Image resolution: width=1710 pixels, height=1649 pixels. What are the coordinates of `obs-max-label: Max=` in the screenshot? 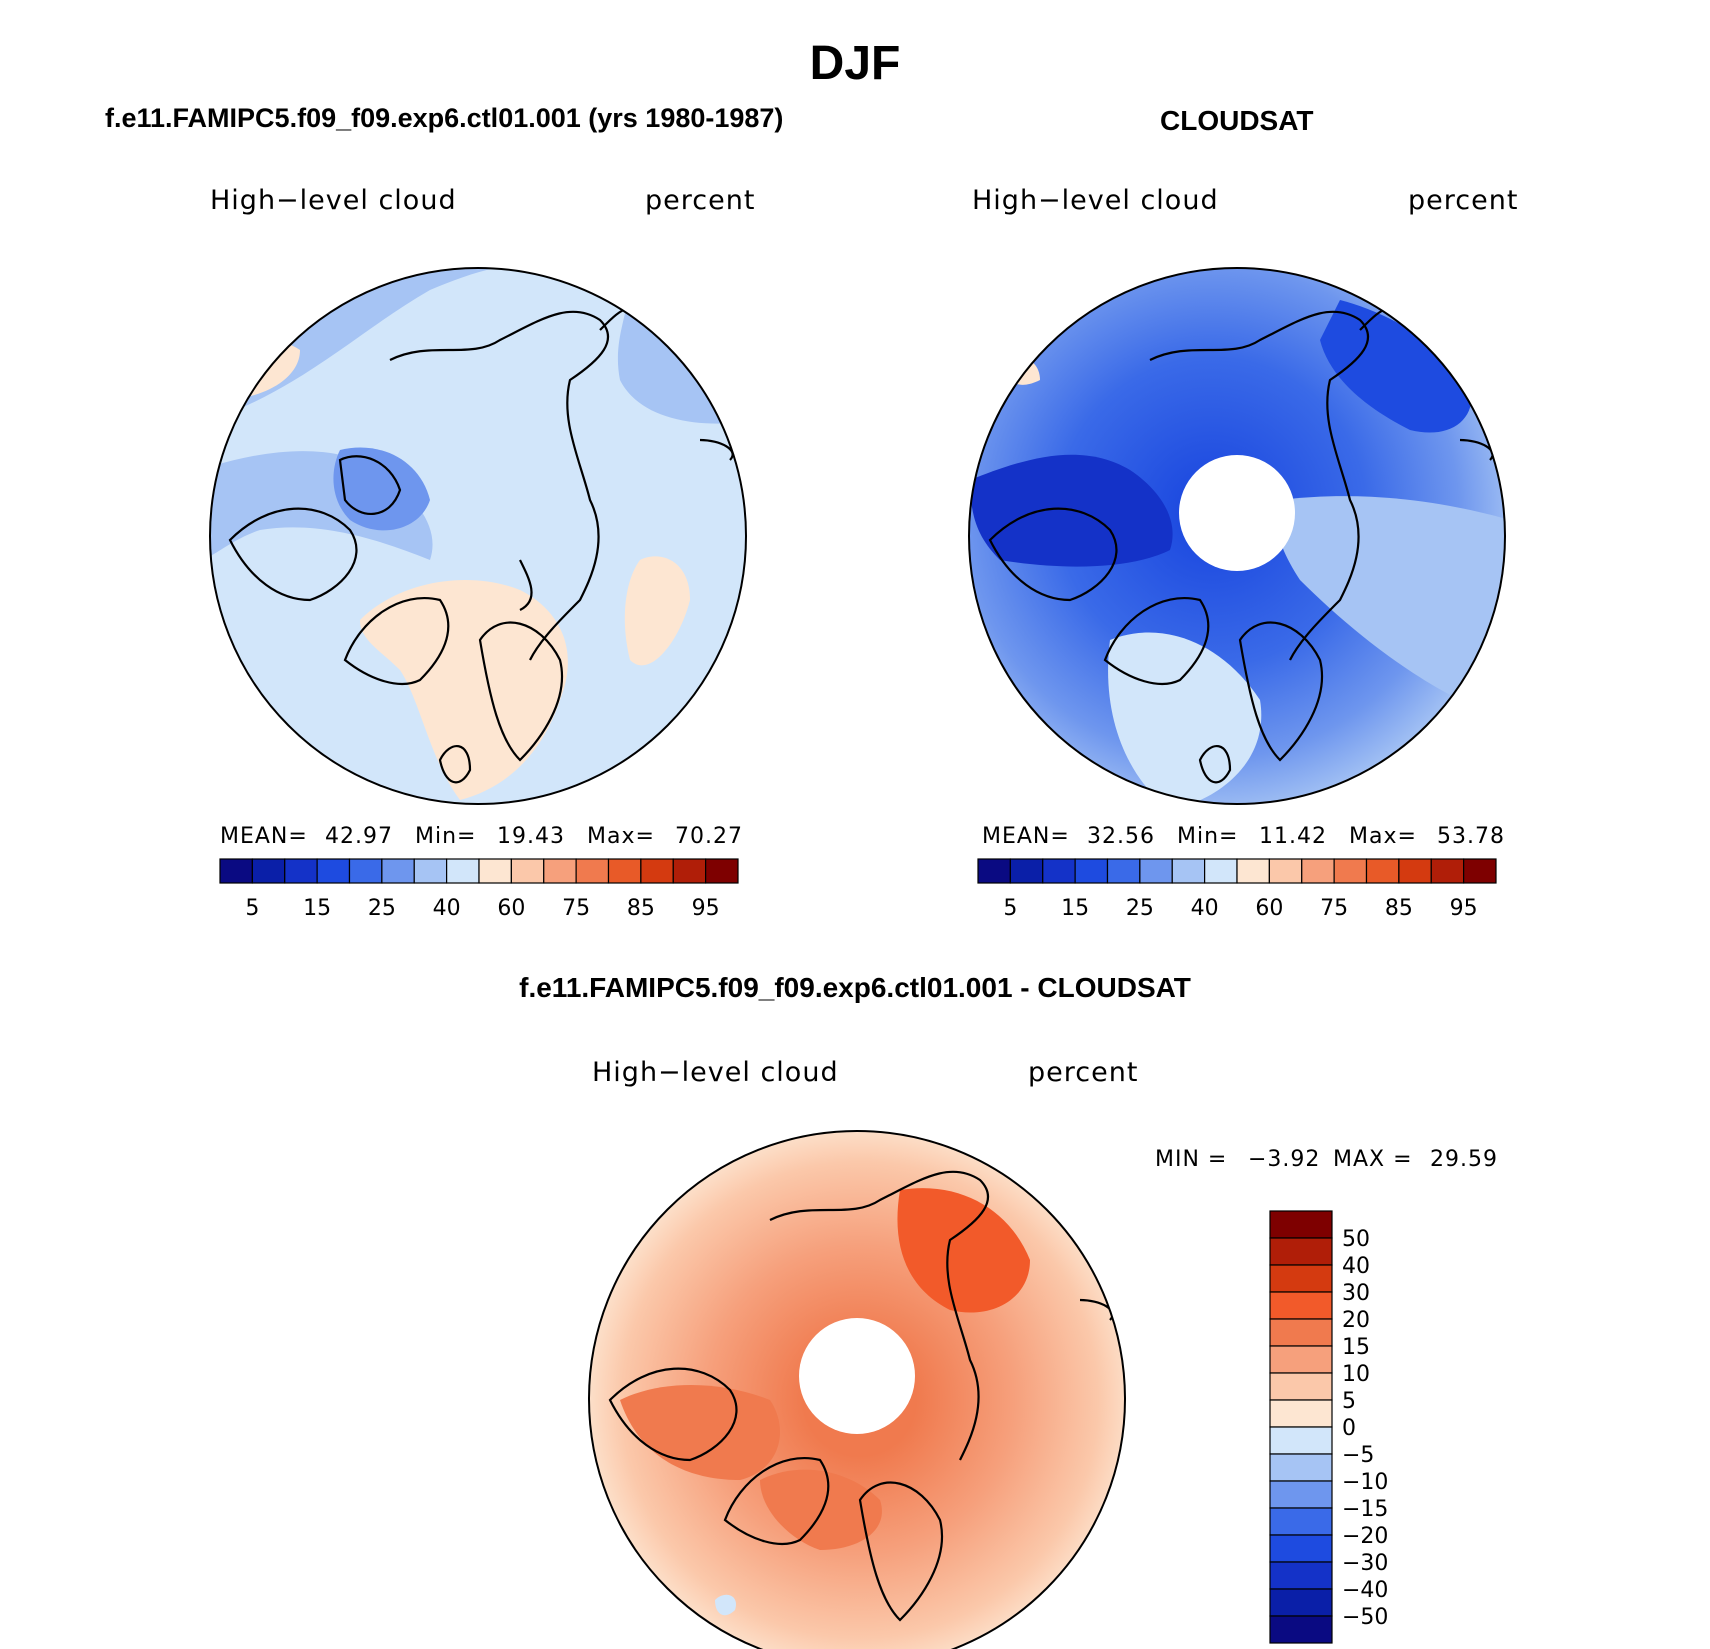 It's located at (1383, 836).